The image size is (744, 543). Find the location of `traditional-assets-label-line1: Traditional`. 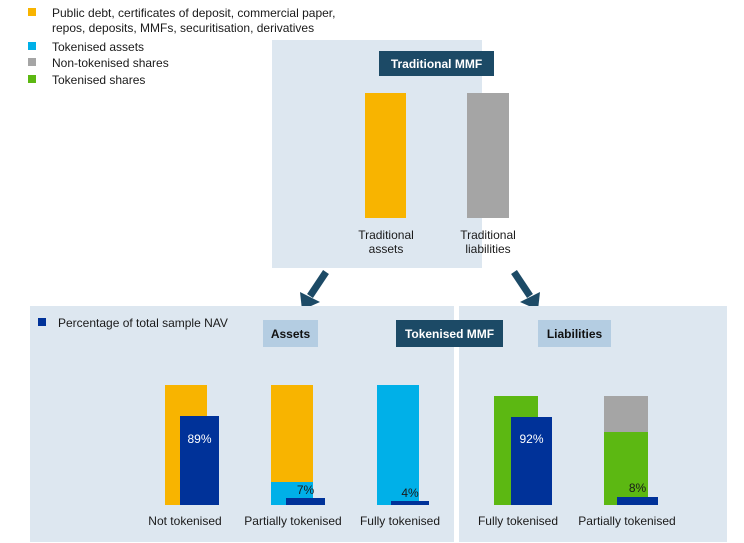

traditional-assets-label-line1: Traditional is located at coordinates (386, 235).